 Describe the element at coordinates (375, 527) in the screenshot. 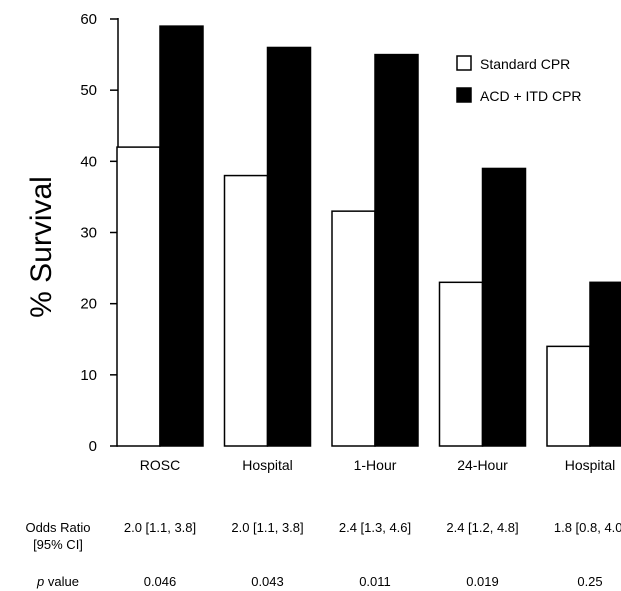

I see `odds-ratio-value: 2.4 [1.3, 4.6]` at that location.